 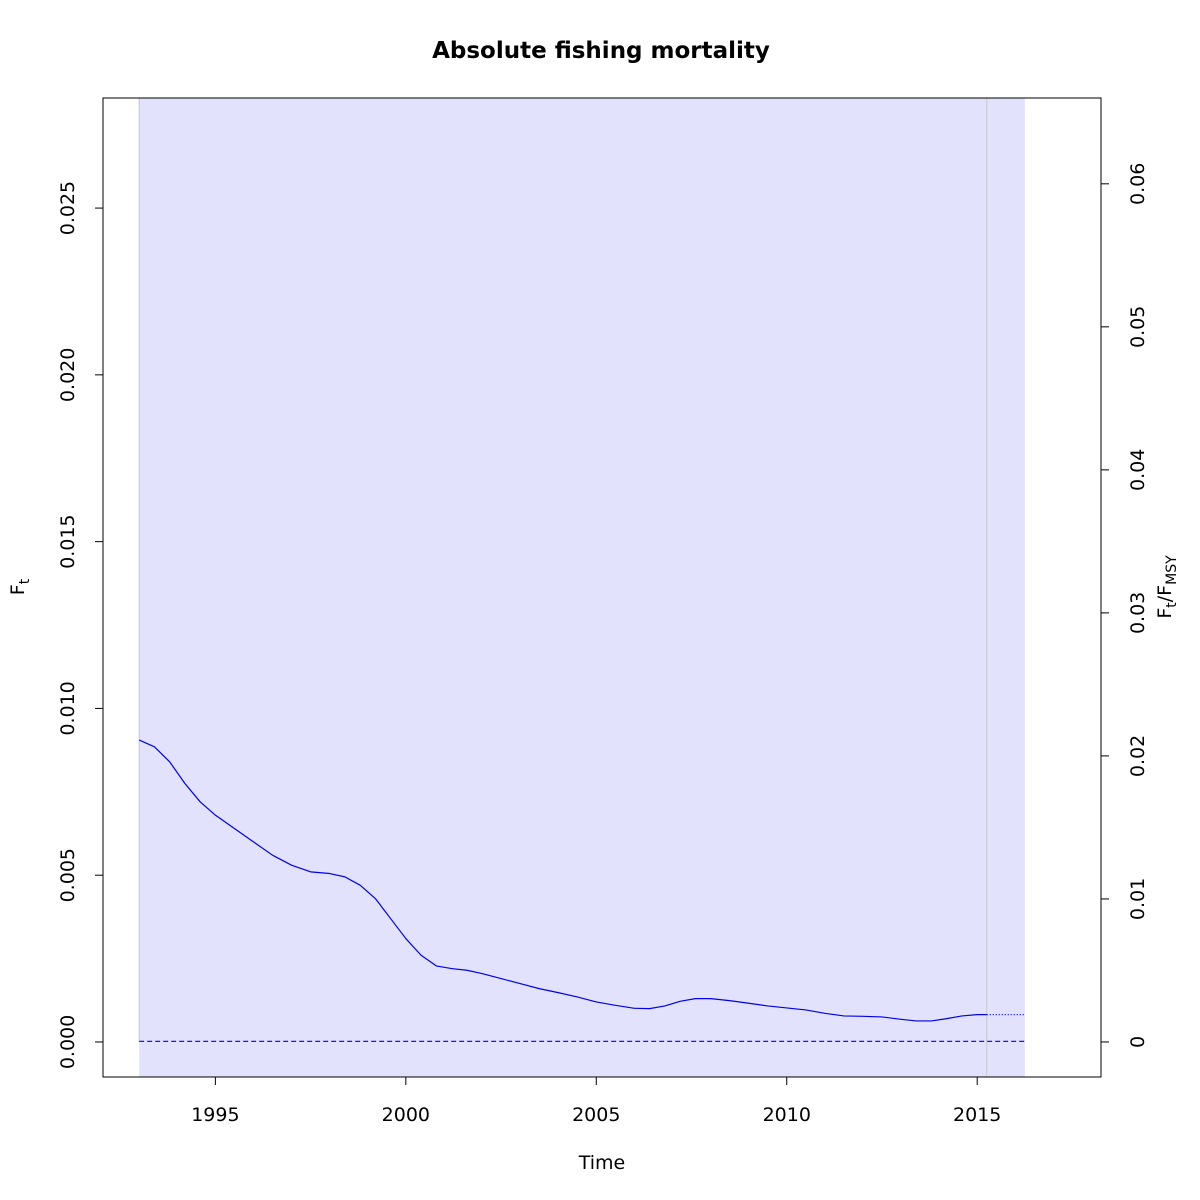 I want to click on y2-axis-label-slash: /, so click(x=1165, y=598).